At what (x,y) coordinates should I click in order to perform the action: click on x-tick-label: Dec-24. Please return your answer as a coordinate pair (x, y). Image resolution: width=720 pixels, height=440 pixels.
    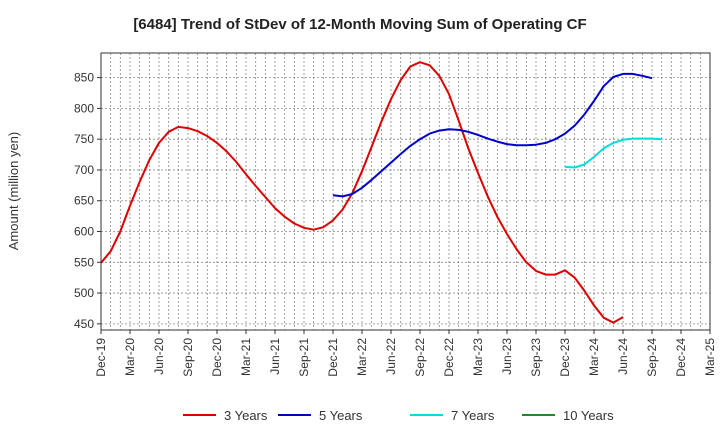
    Looking at the image, I should click on (681, 357).